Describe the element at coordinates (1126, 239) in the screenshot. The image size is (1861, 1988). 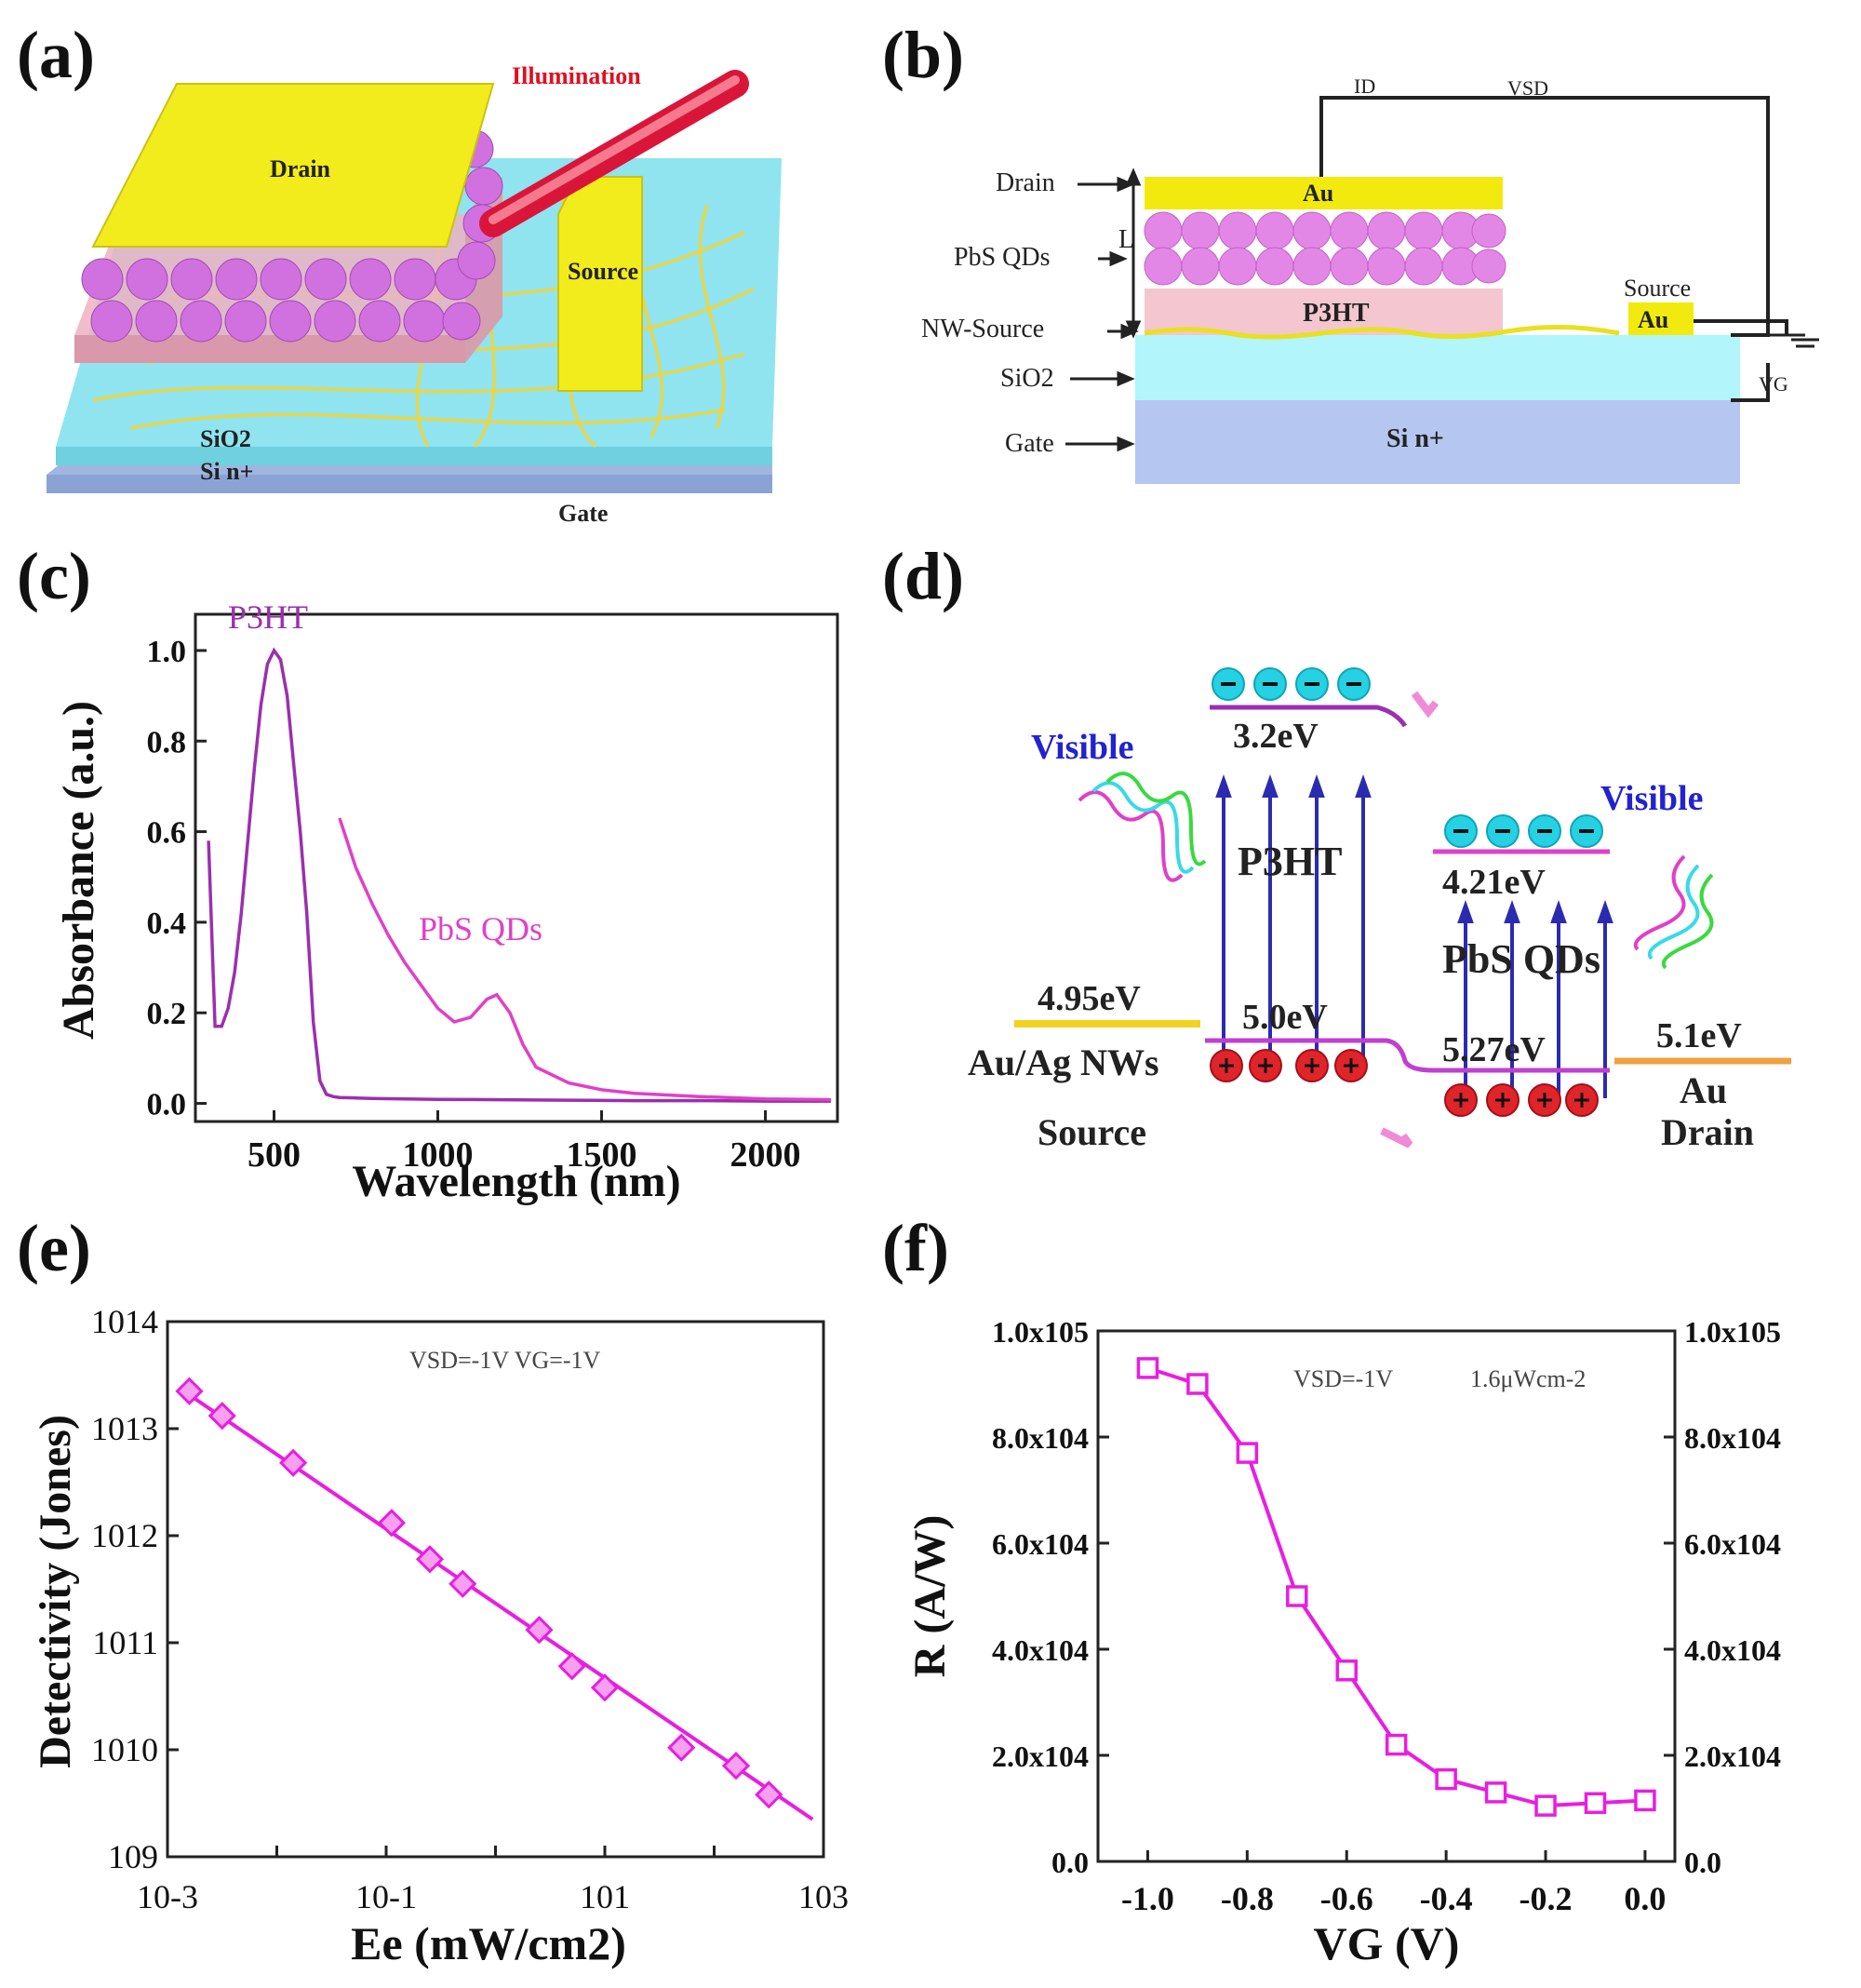
I see `l-label: L` at that location.